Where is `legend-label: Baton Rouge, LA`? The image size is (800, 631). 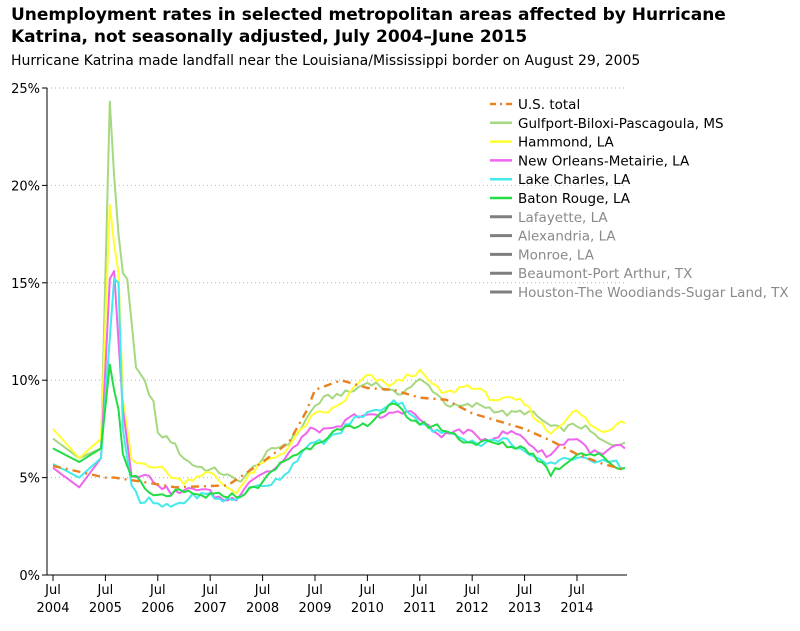 legend-label: Baton Rouge, LA is located at coordinates (574, 199).